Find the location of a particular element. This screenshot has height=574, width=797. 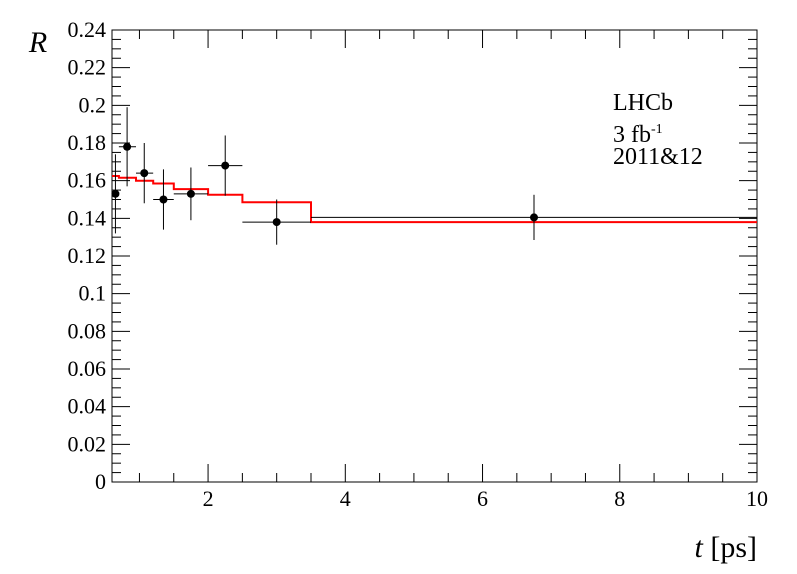

y-tick-label: 0.18 is located at coordinates (87, 142).